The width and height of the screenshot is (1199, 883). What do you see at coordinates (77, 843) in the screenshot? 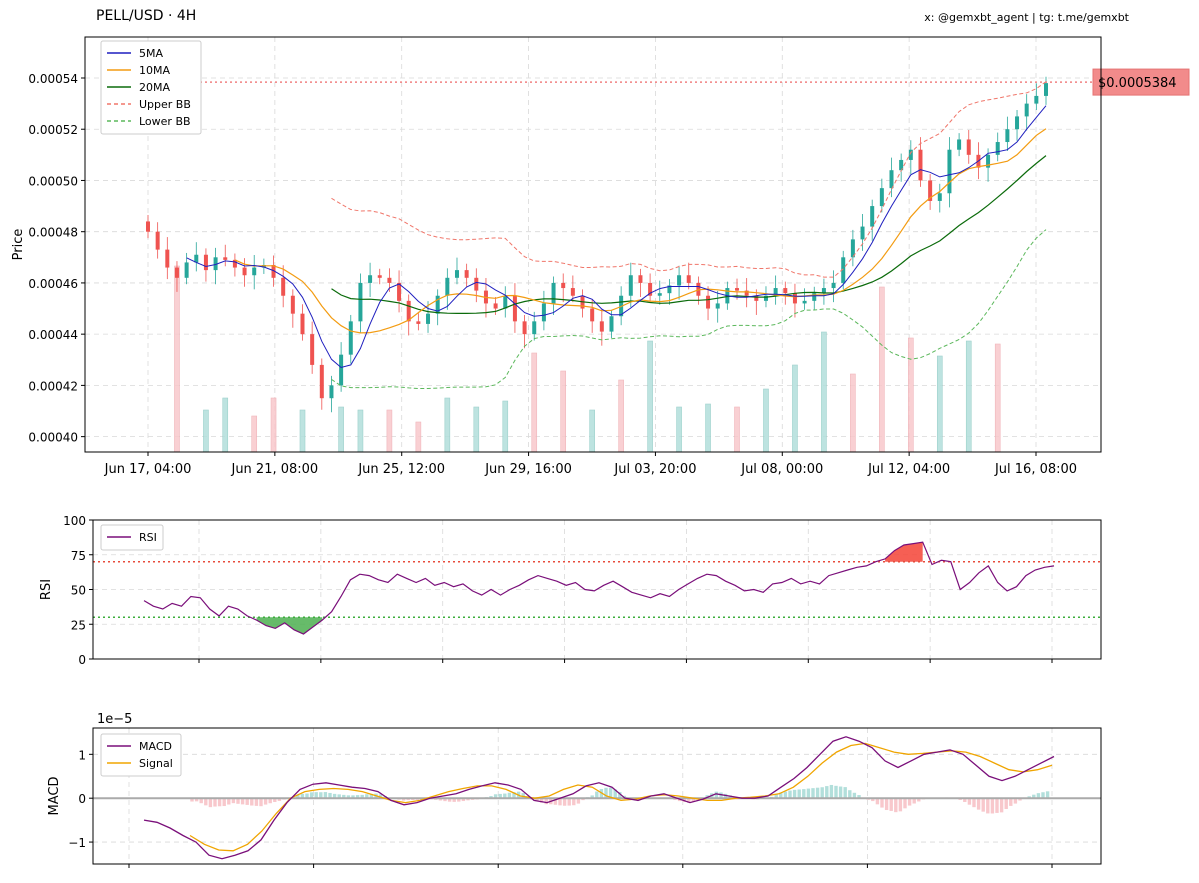
I see `y-tick-label: −1` at bounding box center [77, 843].